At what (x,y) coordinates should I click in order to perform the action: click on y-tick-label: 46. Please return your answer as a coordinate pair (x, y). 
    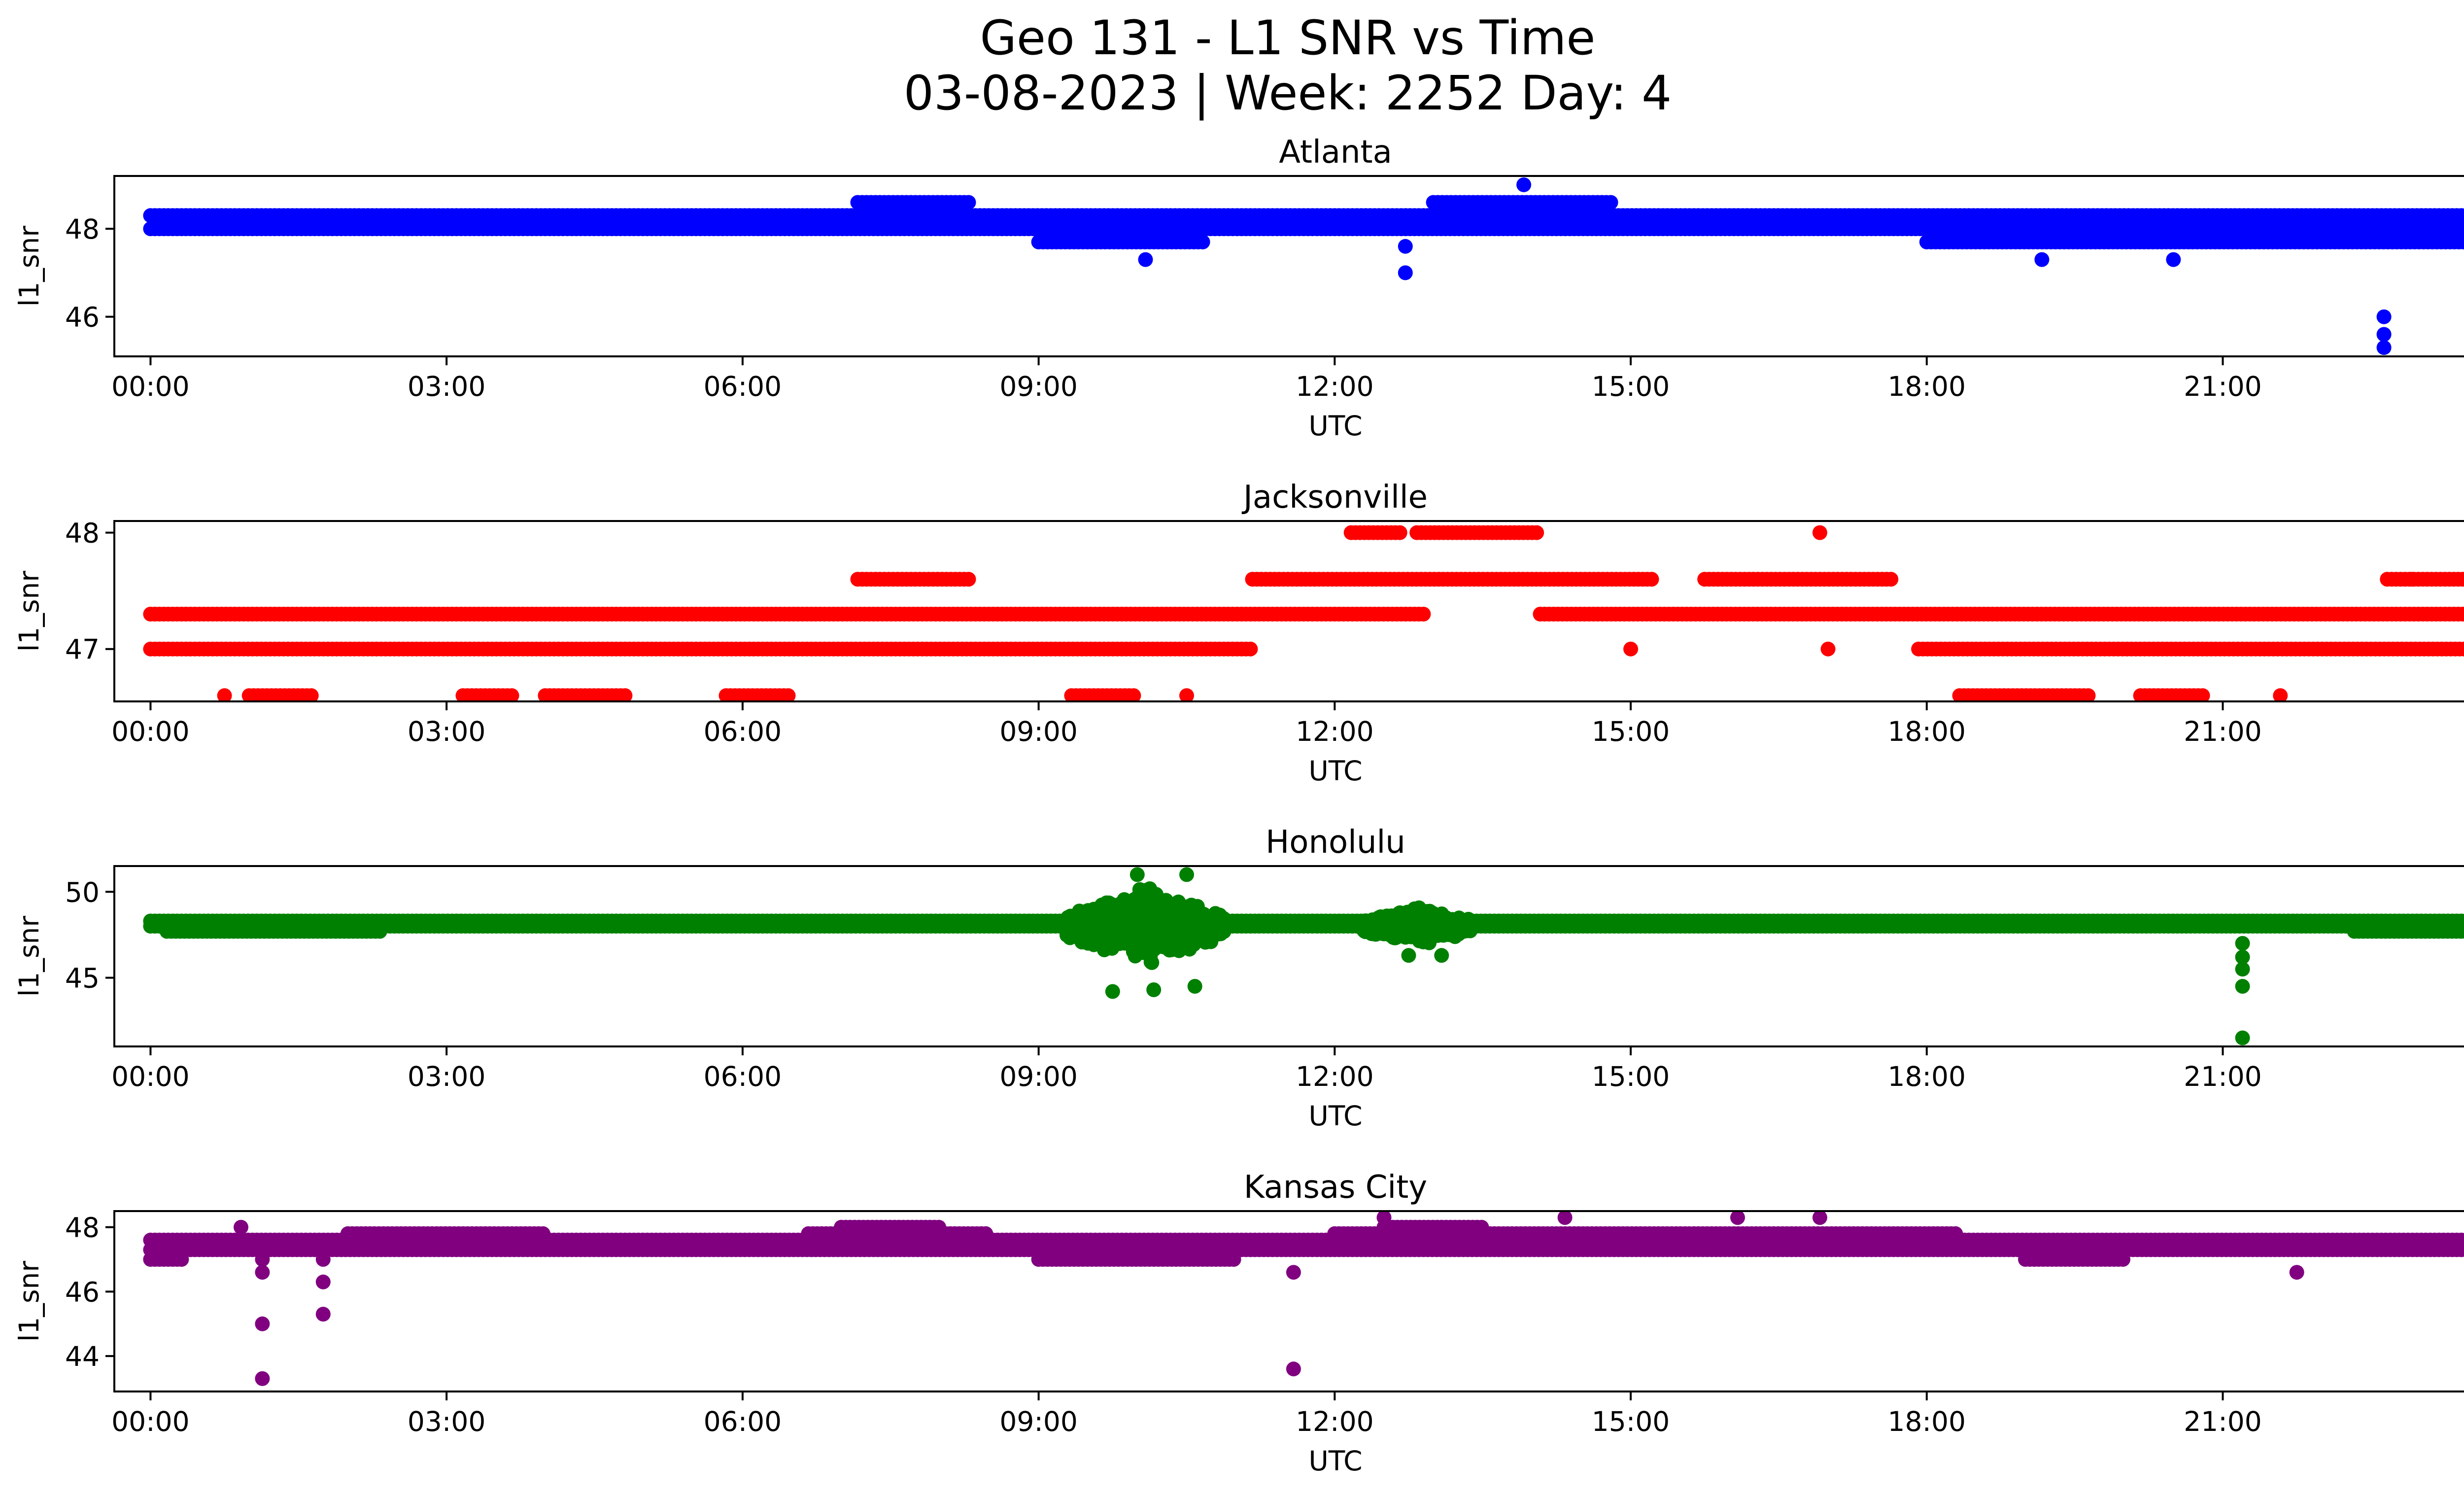
    Looking at the image, I should click on (82, 317).